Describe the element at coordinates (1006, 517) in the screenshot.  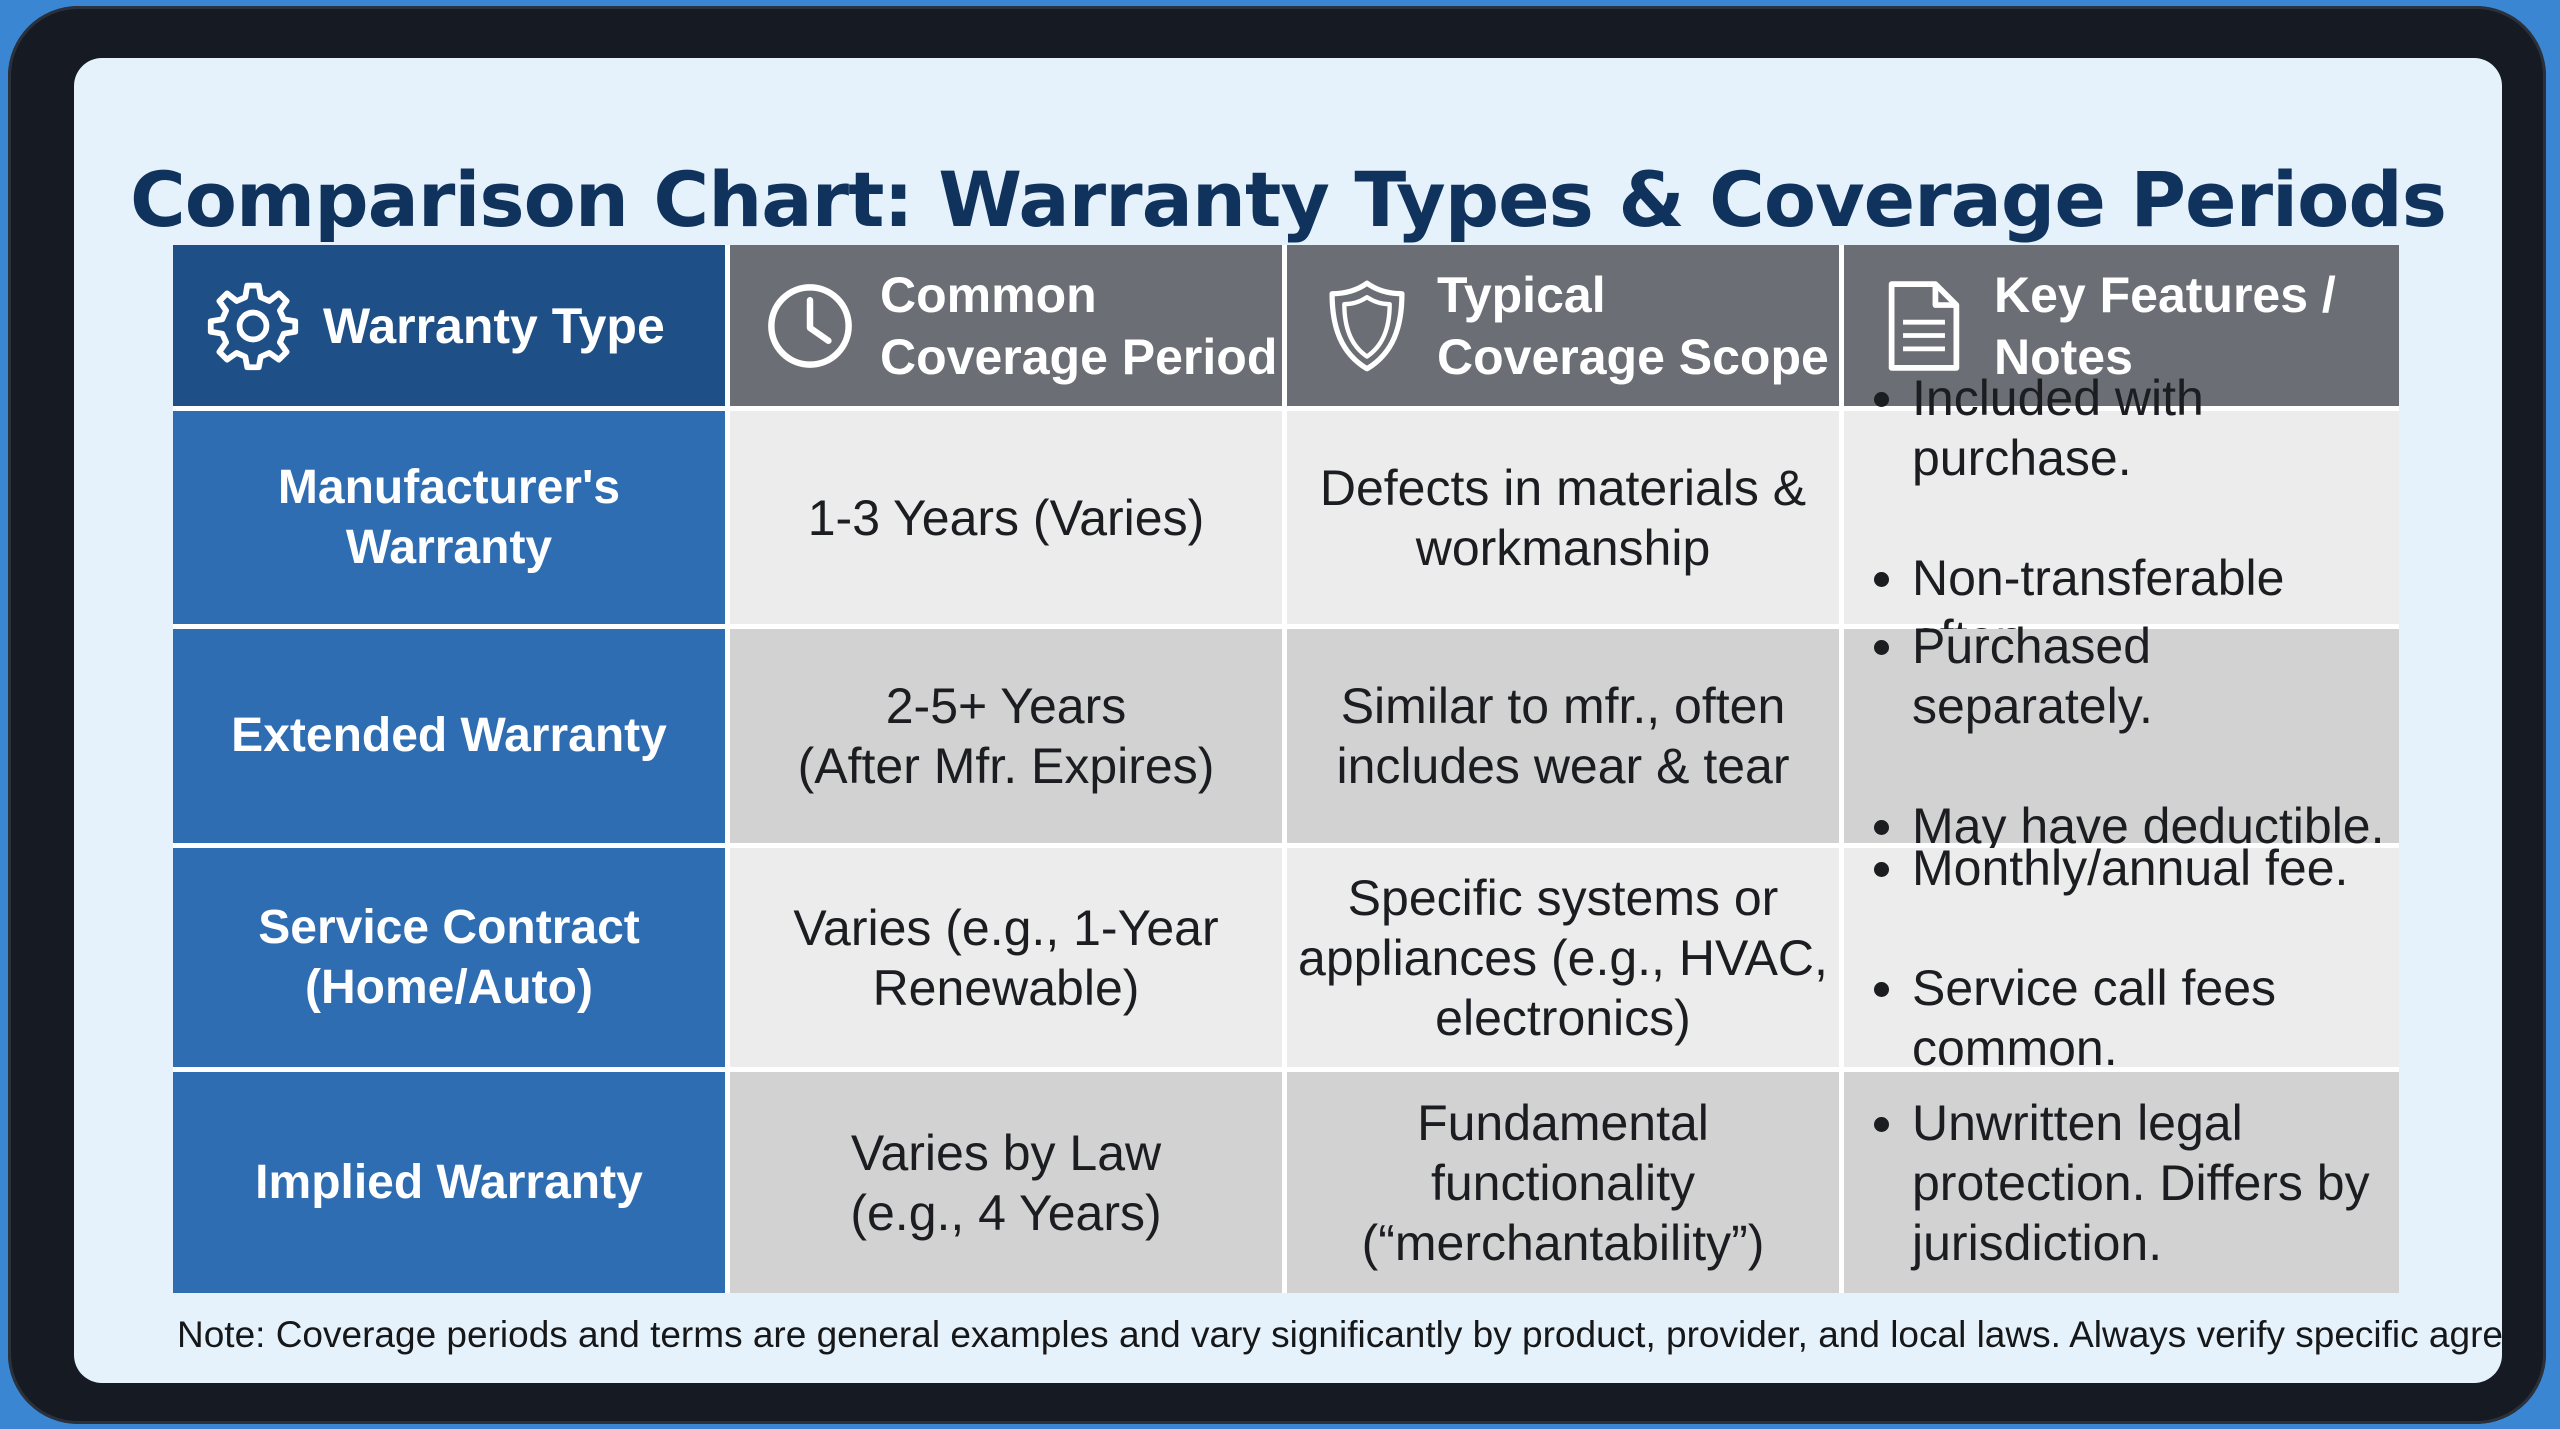
I see `row-coverage-period: 1-3 Years (Varies)` at that location.